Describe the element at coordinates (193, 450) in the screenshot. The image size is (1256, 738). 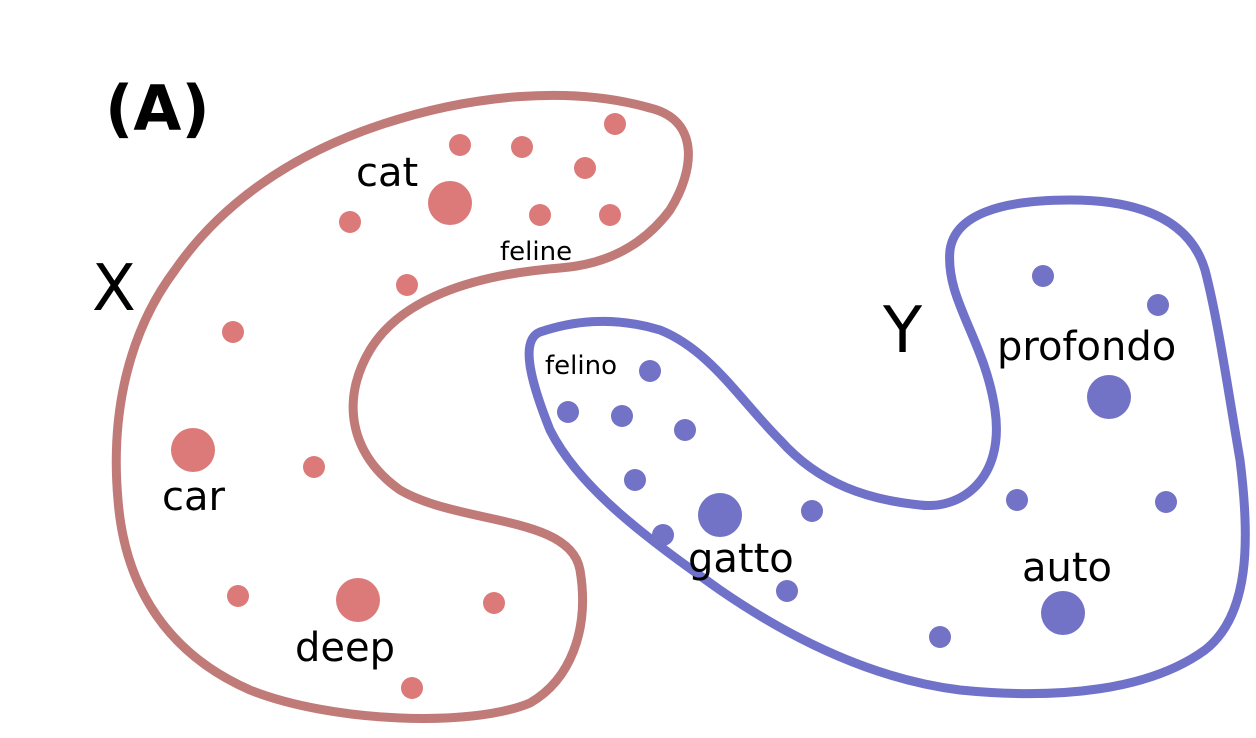
I see `point-car` at that location.